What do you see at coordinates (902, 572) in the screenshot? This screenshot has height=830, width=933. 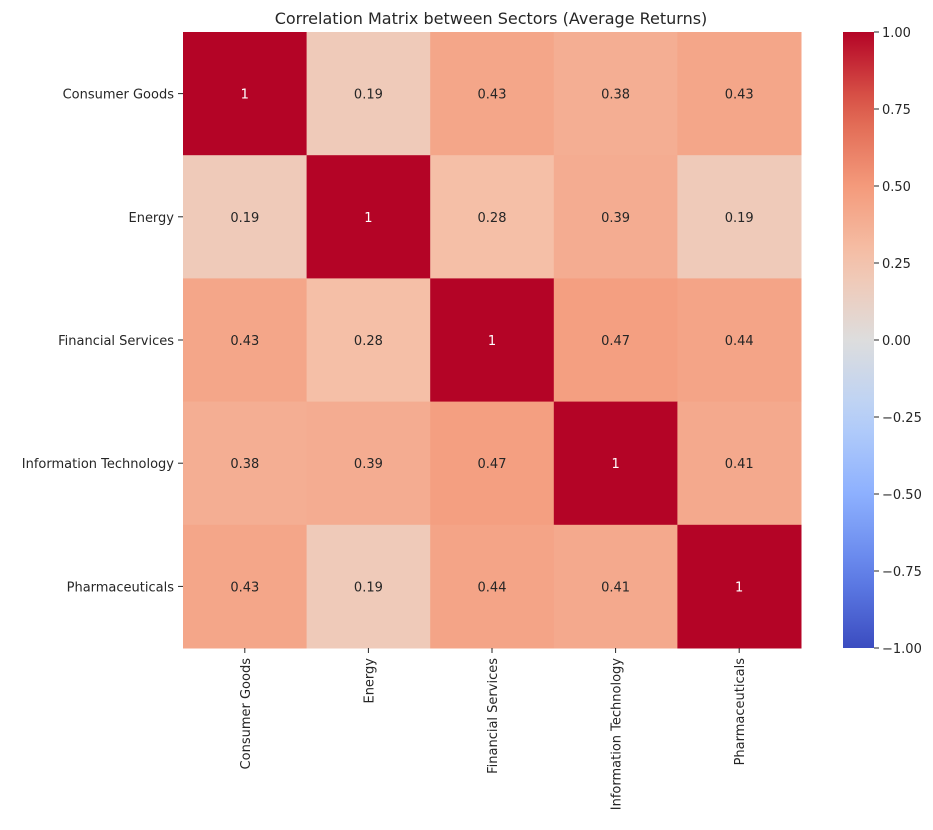 I see `colorbar-tick-label: −0.75` at bounding box center [902, 572].